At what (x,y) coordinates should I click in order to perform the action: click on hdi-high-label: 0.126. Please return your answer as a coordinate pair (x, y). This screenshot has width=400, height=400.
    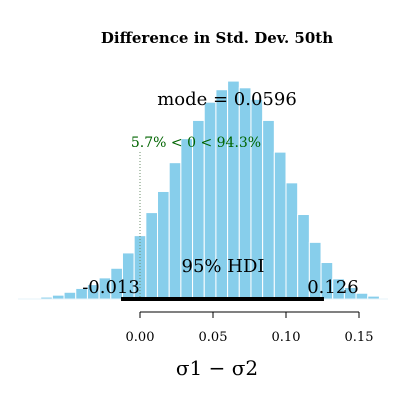
    Looking at the image, I should click on (333, 287).